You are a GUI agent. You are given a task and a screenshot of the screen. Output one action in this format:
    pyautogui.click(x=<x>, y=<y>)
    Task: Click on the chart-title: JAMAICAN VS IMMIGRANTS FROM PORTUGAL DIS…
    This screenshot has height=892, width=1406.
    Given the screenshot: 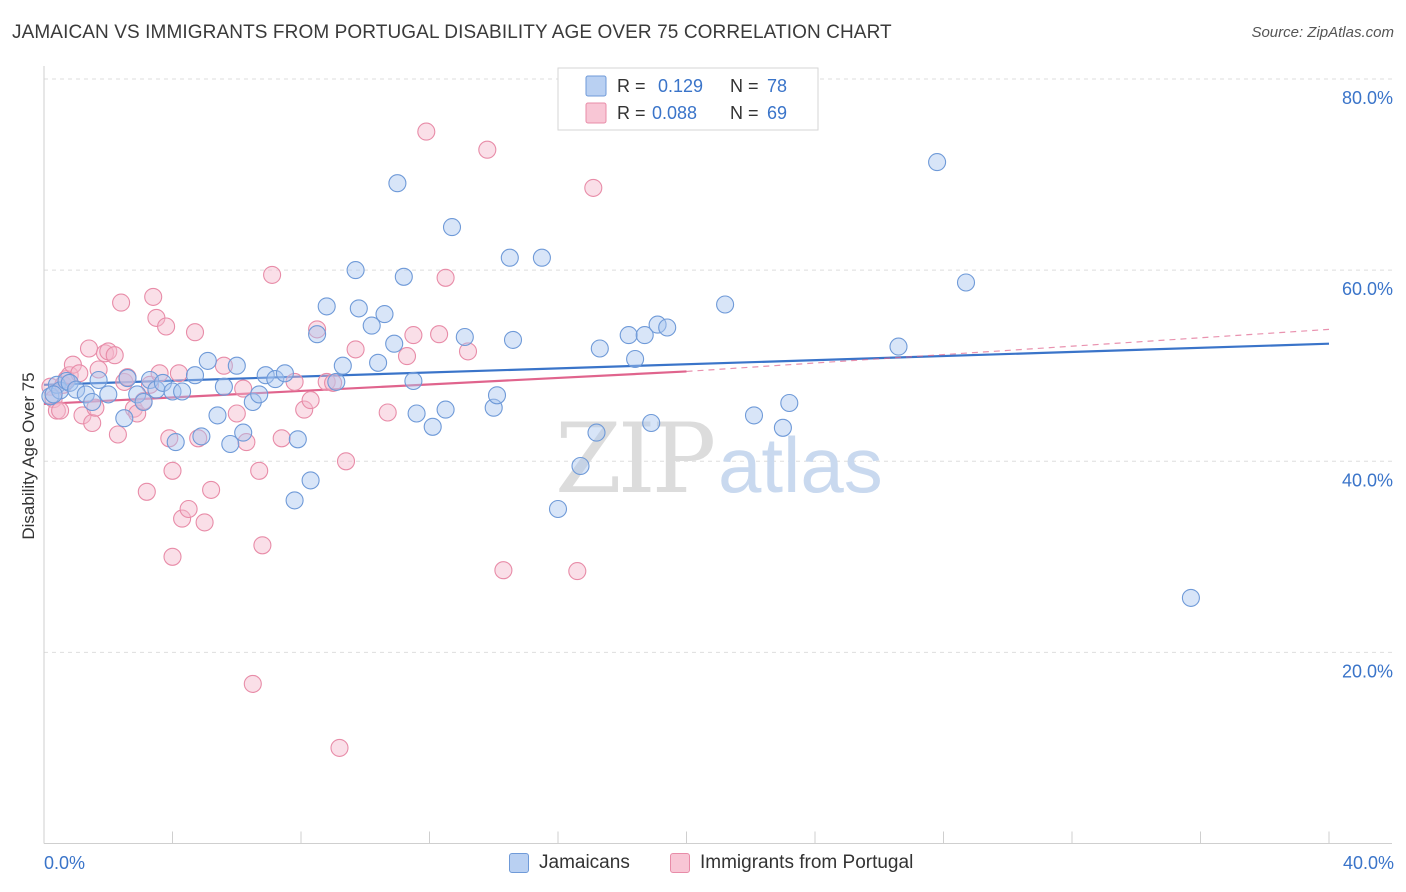 What is the action you would take?
    pyautogui.click(x=452, y=32)
    